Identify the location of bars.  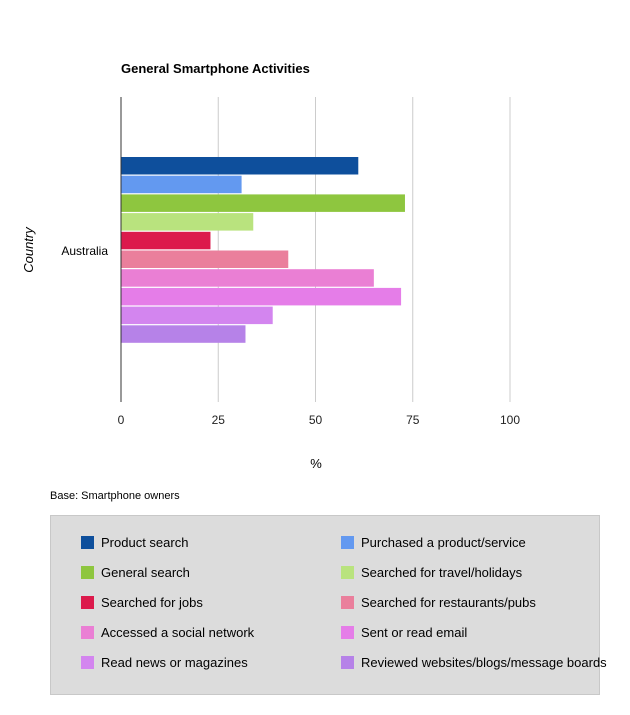
(263, 250).